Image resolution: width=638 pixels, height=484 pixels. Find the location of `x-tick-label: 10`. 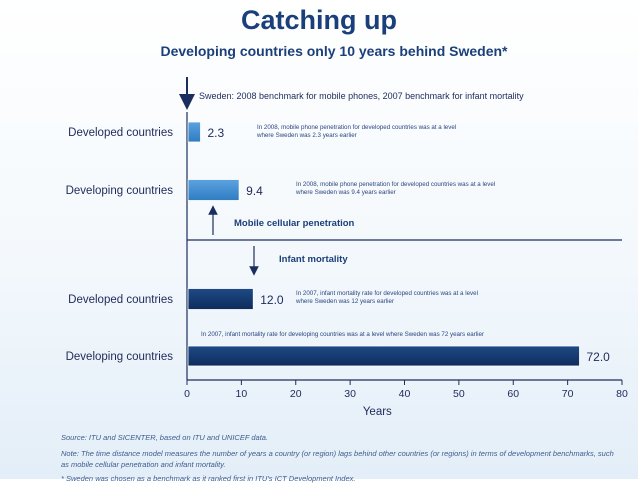

x-tick-label: 10 is located at coordinates (242, 394).